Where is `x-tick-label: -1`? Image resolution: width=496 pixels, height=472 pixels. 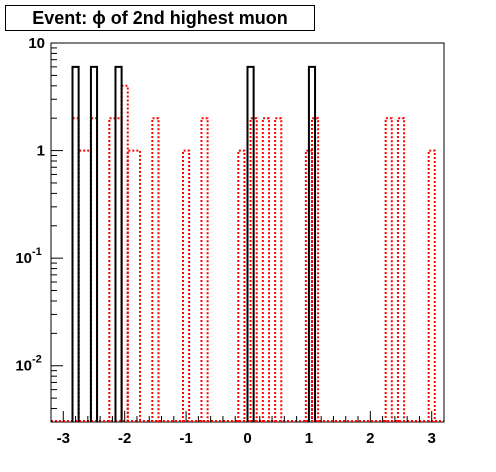 x-tick-label: -1 is located at coordinates (185, 438).